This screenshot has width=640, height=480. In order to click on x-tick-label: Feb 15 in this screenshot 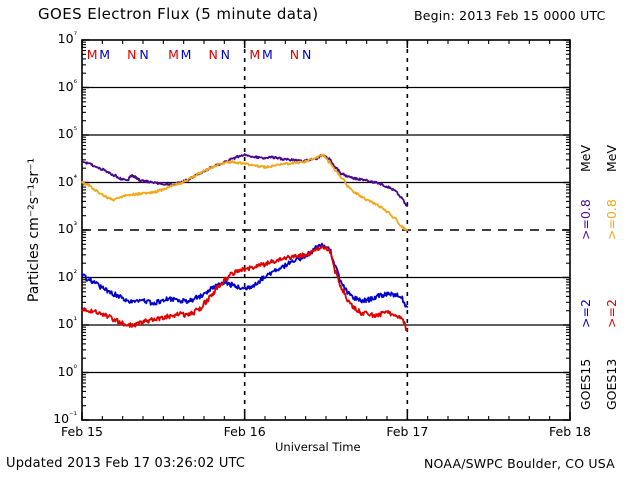, I will do `click(82, 431)`.